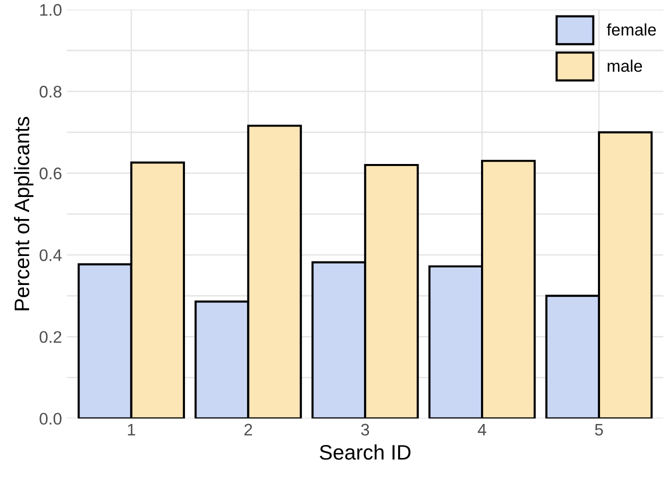  What do you see at coordinates (51, 92) in the screenshot?
I see `y-tick-label: 0.8` at bounding box center [51, 92].